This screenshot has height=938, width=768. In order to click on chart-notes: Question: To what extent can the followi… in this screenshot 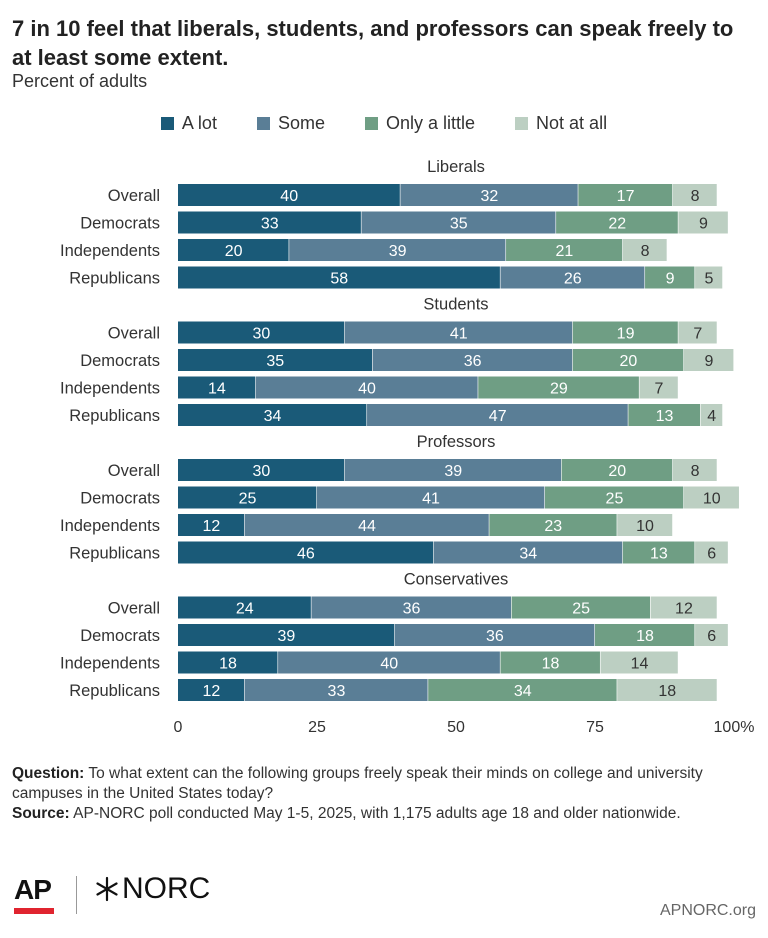, I will do `click(384, 794)`.